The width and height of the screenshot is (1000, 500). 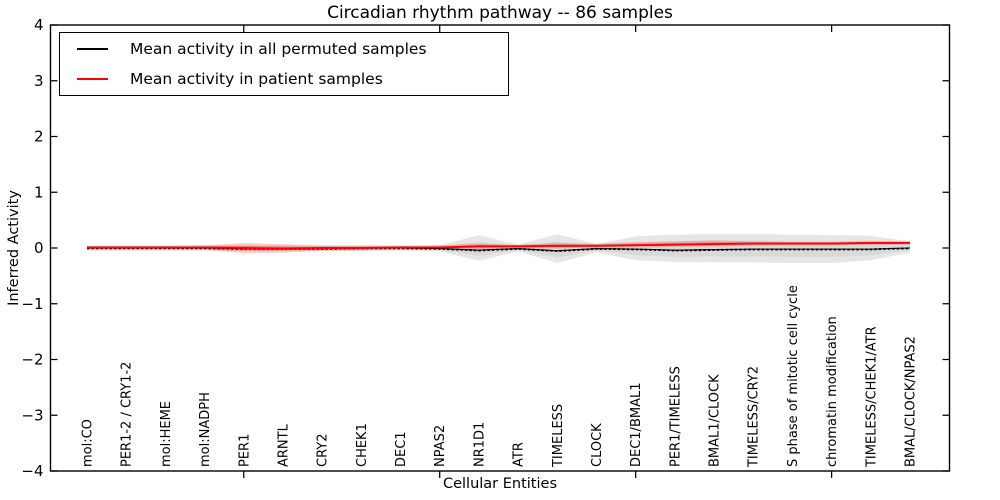 I want to click on y-tick-label: −1, so click(x=32, y=304).